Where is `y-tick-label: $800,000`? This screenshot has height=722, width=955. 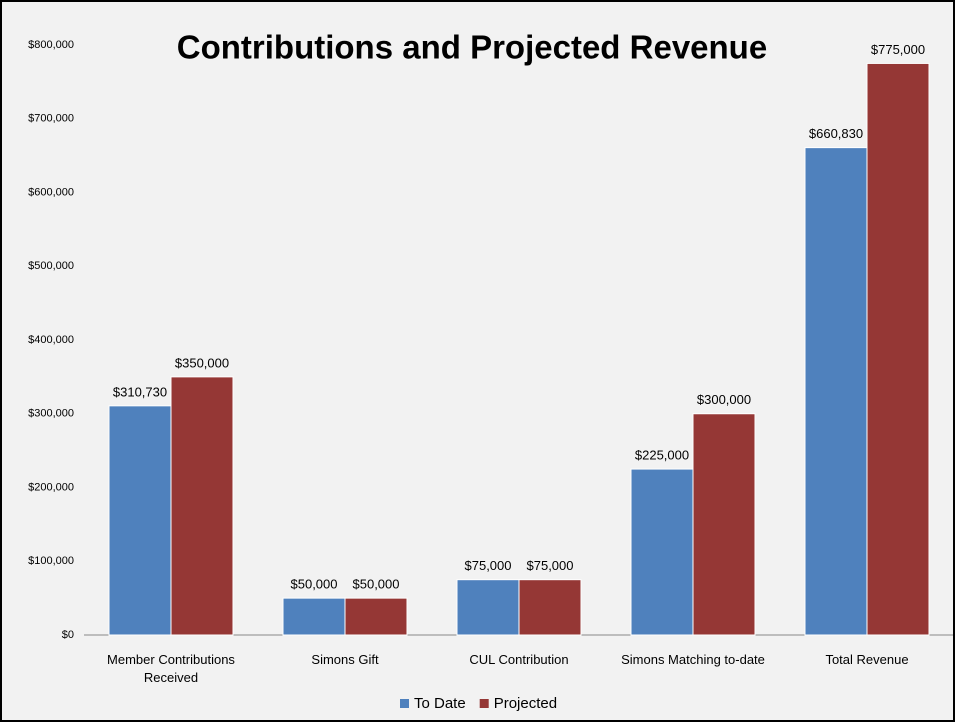
y-tick-label: $800,000 is located at coordinates (51, 45).